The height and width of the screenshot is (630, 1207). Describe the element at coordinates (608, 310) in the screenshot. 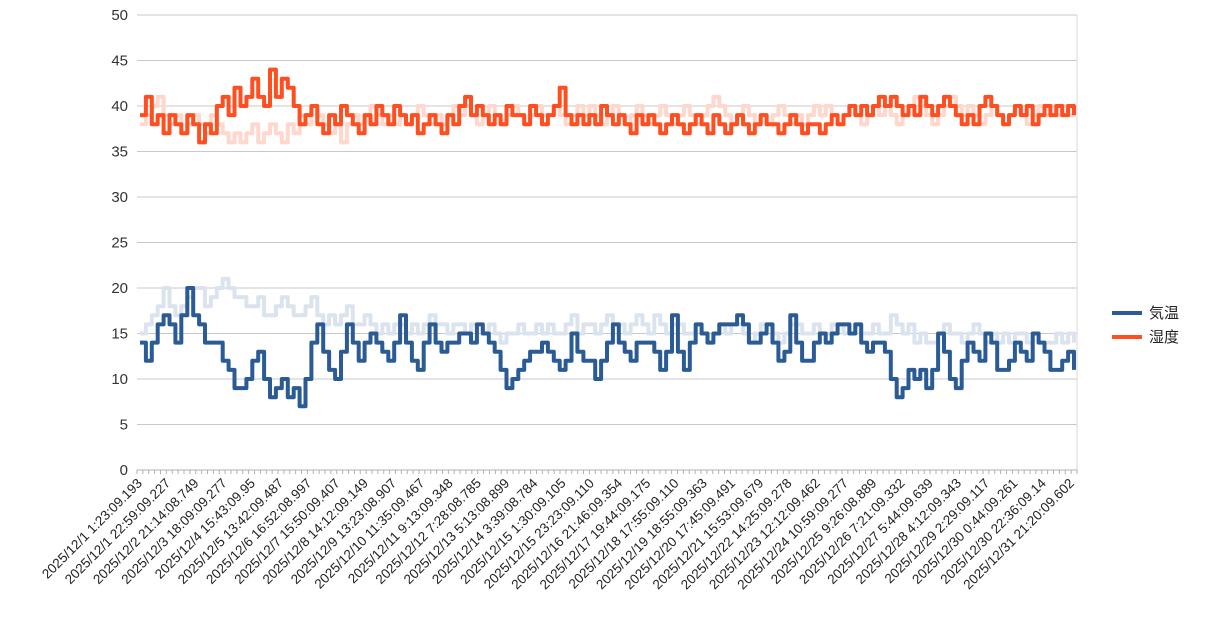

I see `series-0-ghost-line` at that location.